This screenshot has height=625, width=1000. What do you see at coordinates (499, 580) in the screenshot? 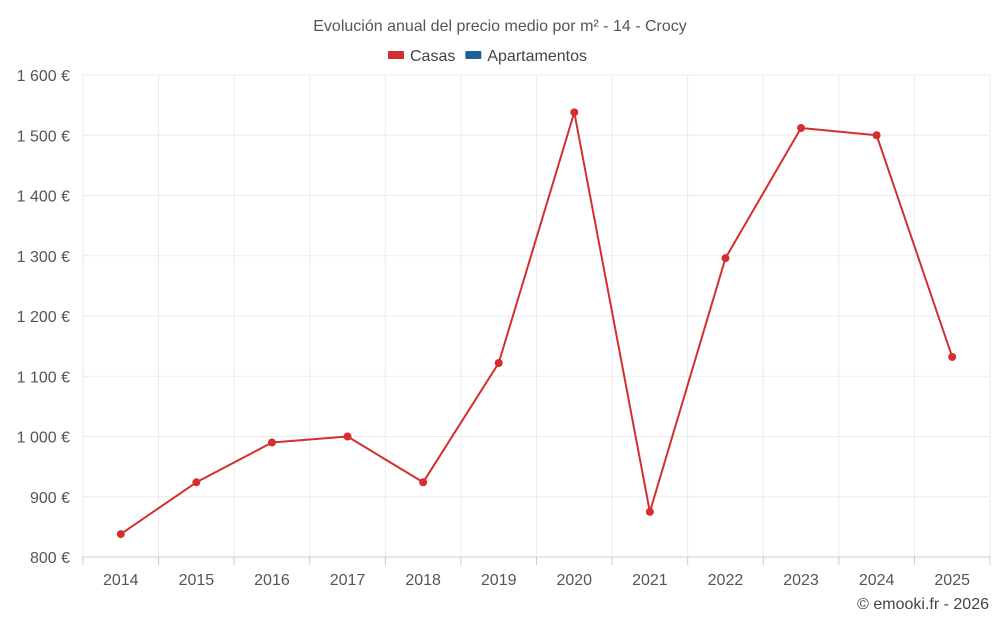
I see `x-tick-label: 2019` at bounding box center [499, 580].